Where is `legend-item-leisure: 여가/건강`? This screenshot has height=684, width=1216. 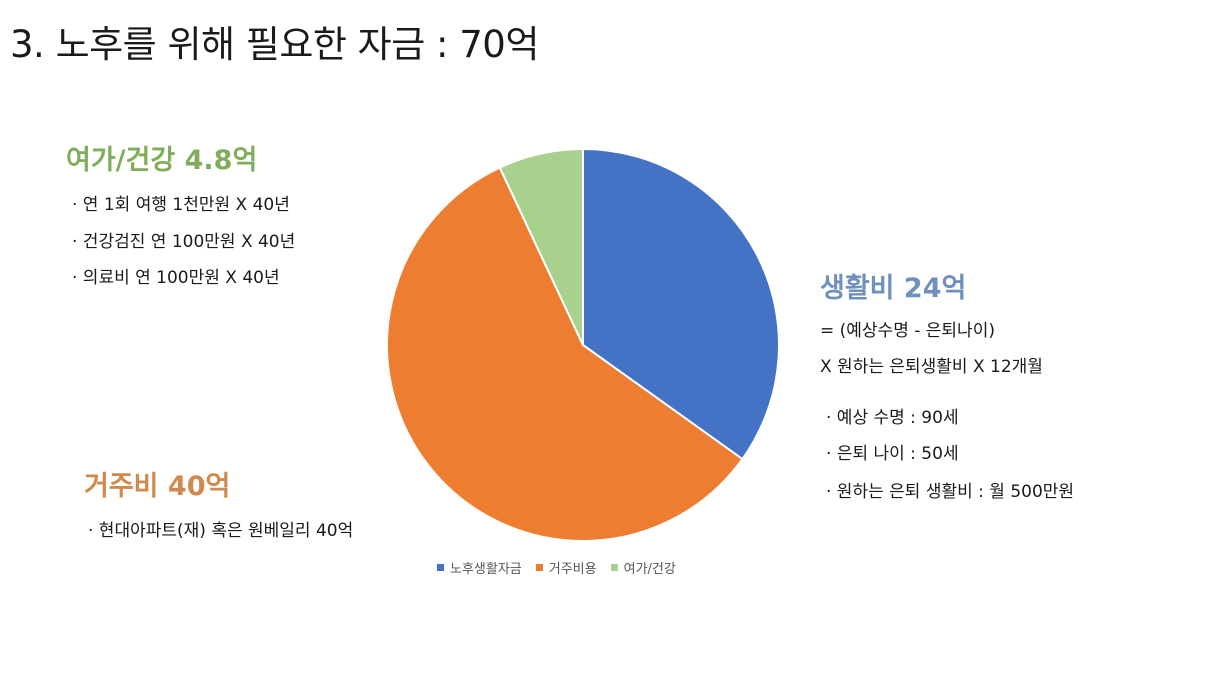 legend-item-leisure: 여가/건강 is located at coordinates (643, 567).